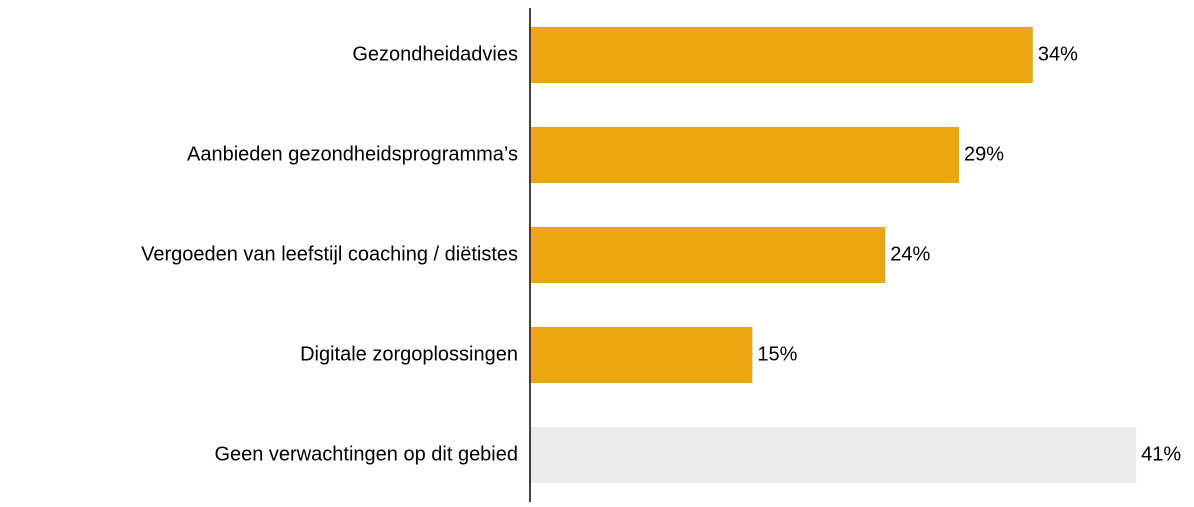 The height and width of the screenshot is (507, 1194). I want to click on data-label: 41%, so click(1161, 454).